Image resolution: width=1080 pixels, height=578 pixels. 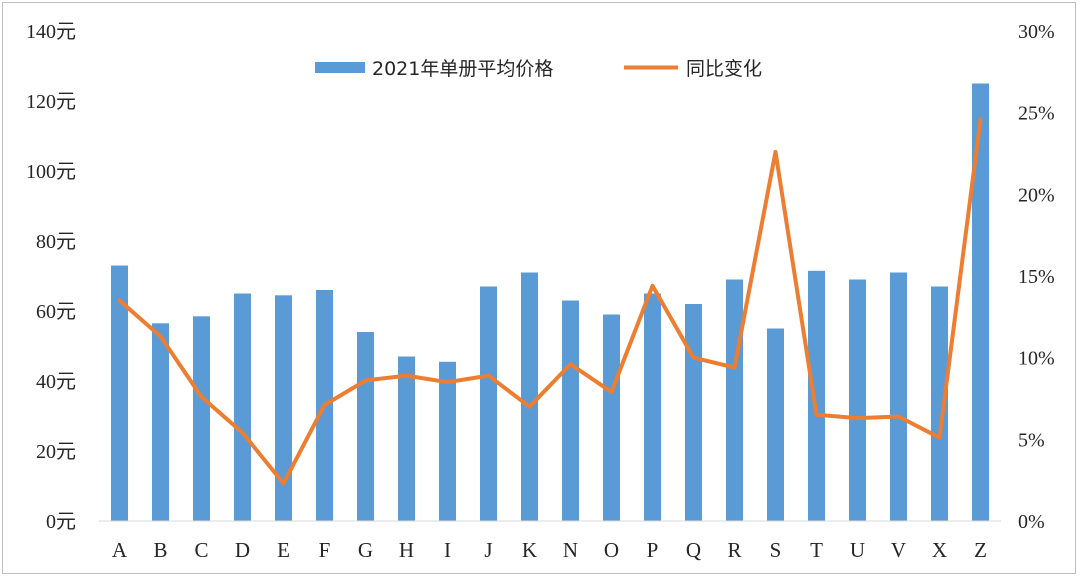 What do you see at coordinates (693, 550) in the screenshot?
I see `x-tick-label: Q` at bounding box center [693, 550].